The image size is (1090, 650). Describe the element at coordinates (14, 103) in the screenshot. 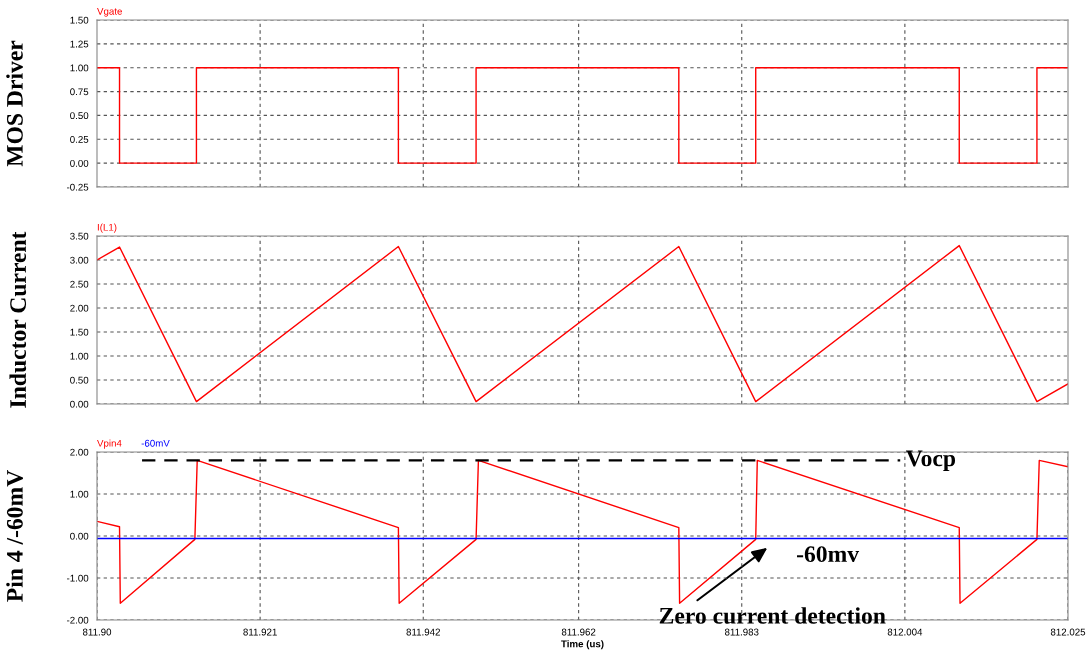

I see `y-axis-title: MOS Driver` at that location.